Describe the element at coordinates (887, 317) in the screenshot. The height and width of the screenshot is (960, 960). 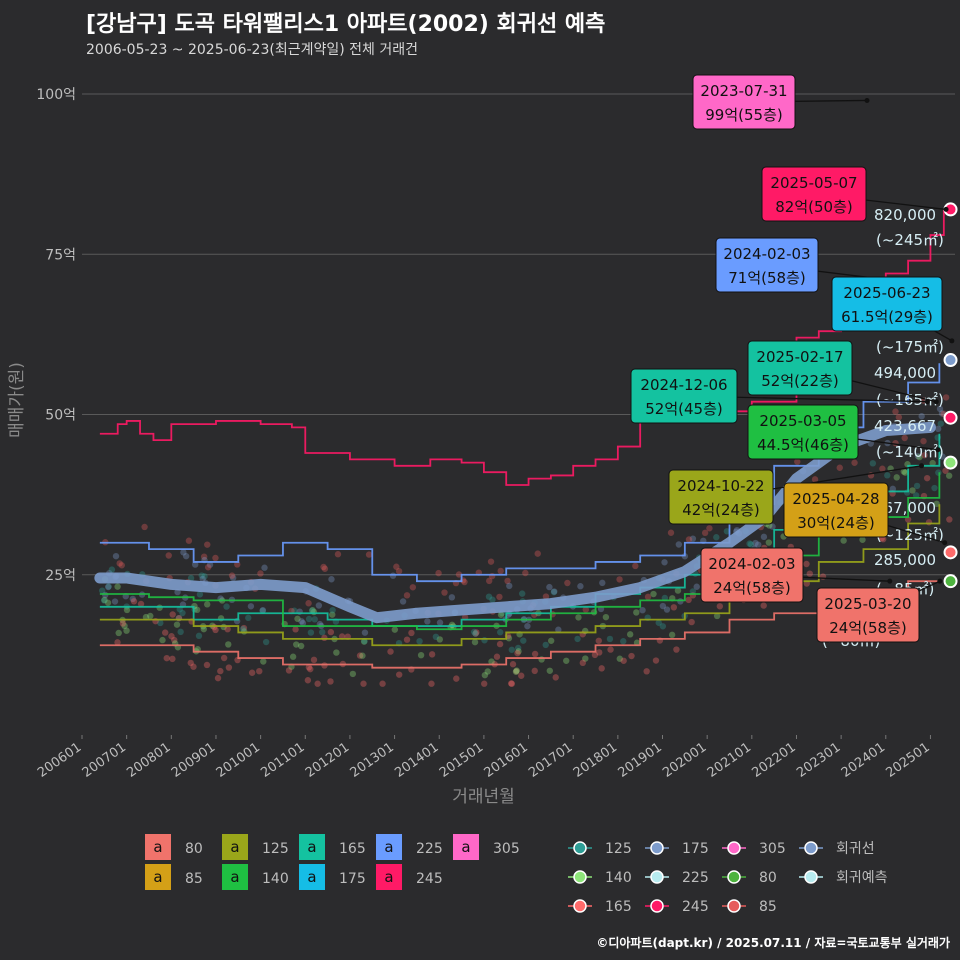
I see `highlight-value: 61.5억(29층)` at that location.